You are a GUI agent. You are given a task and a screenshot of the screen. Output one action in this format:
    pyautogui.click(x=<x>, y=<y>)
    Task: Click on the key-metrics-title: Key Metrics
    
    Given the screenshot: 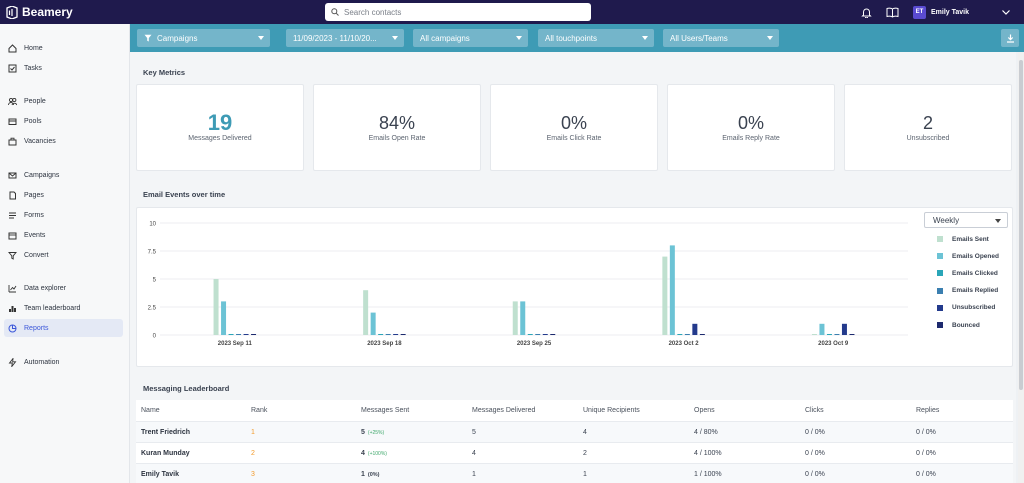 What is the action you would take?
    pyautogui.click(x=164, y=72)
    